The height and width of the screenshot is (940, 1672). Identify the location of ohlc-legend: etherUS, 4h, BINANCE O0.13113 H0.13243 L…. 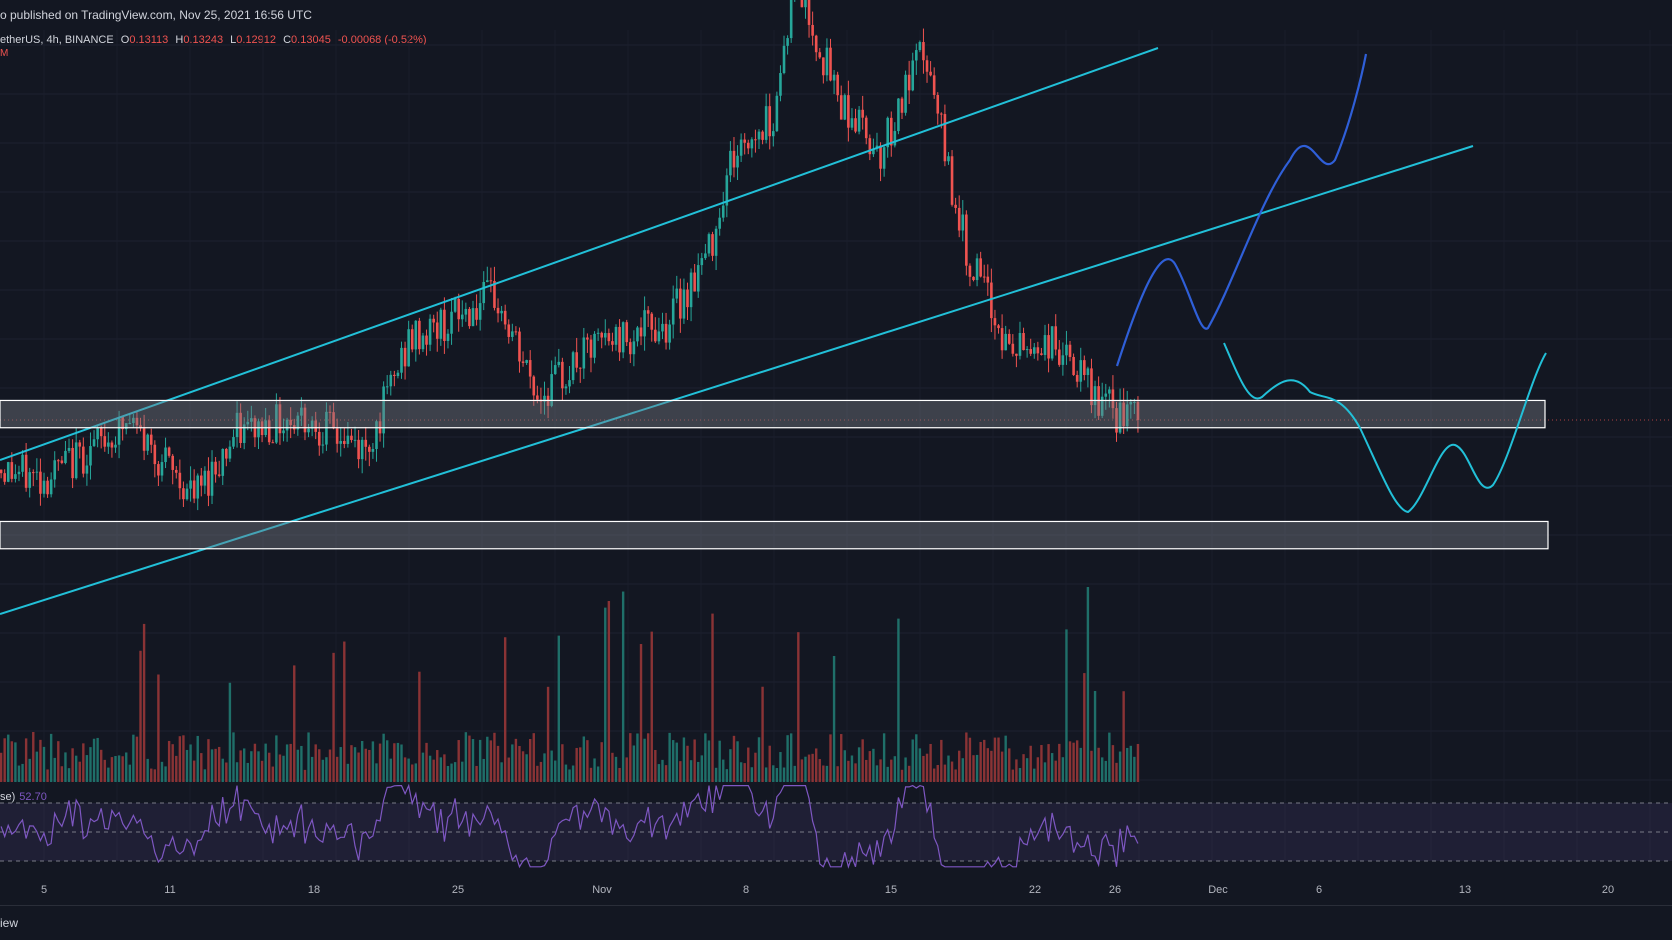
(215, 40).